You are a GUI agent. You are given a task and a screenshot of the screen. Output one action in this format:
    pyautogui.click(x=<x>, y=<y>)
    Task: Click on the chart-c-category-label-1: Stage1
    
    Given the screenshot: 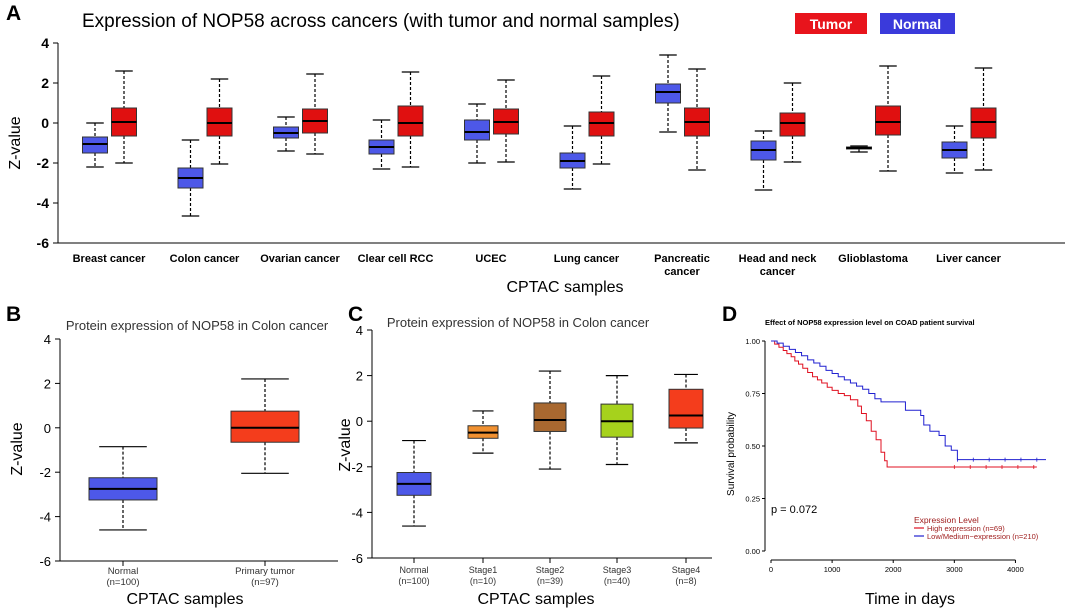 What is the action you would take?
    pyautogui.click(x=483, y=570)
    